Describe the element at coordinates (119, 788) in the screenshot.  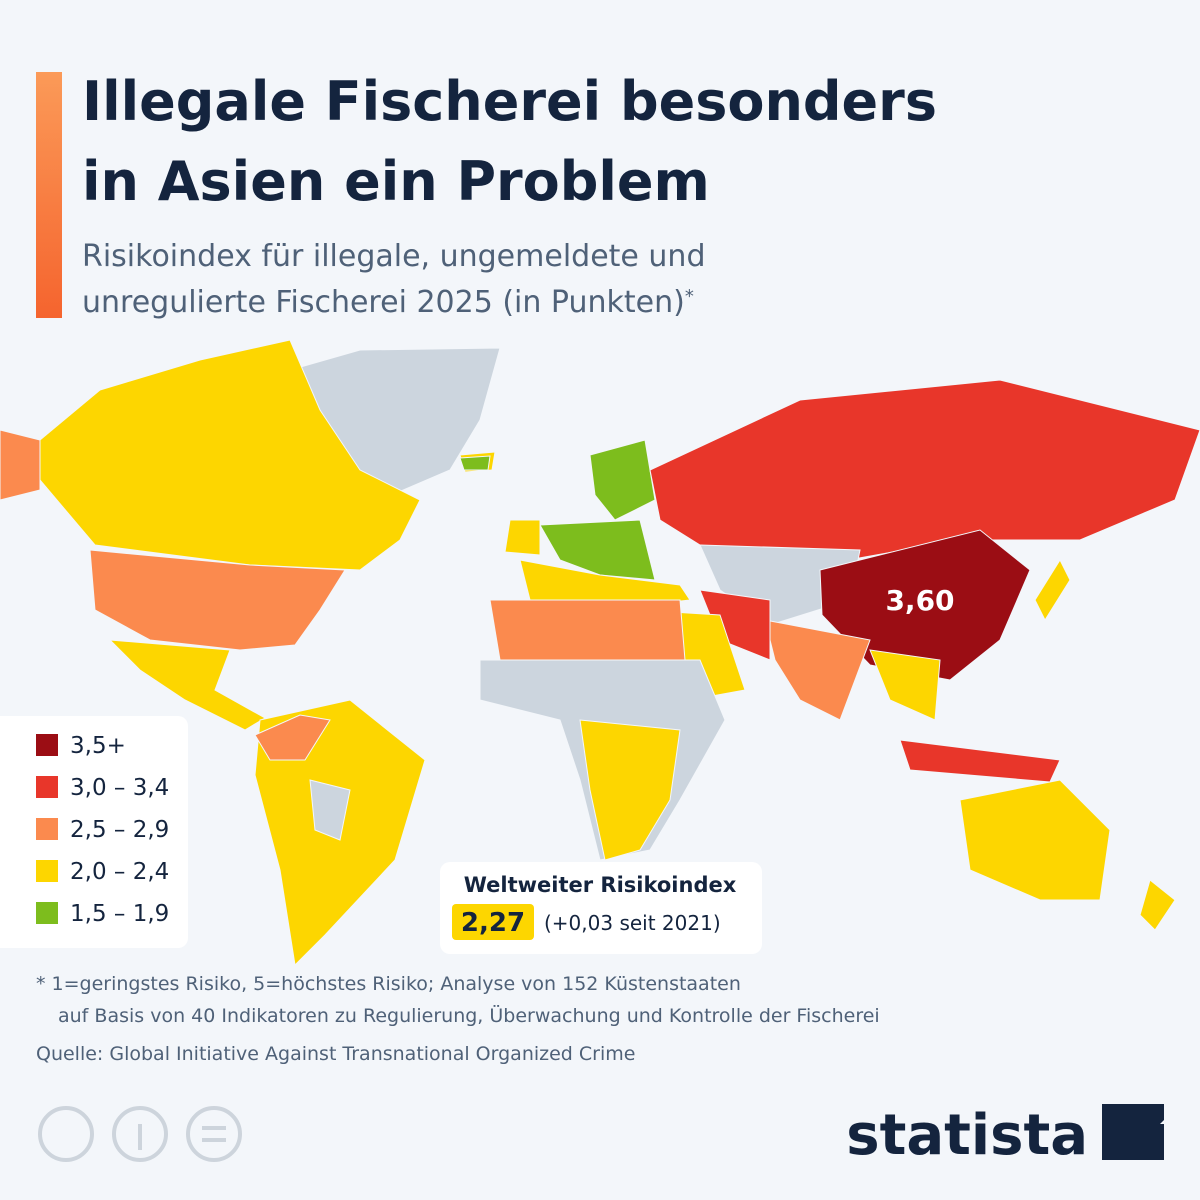
I see `legend-label: 3,0 – 3,4` at that location.